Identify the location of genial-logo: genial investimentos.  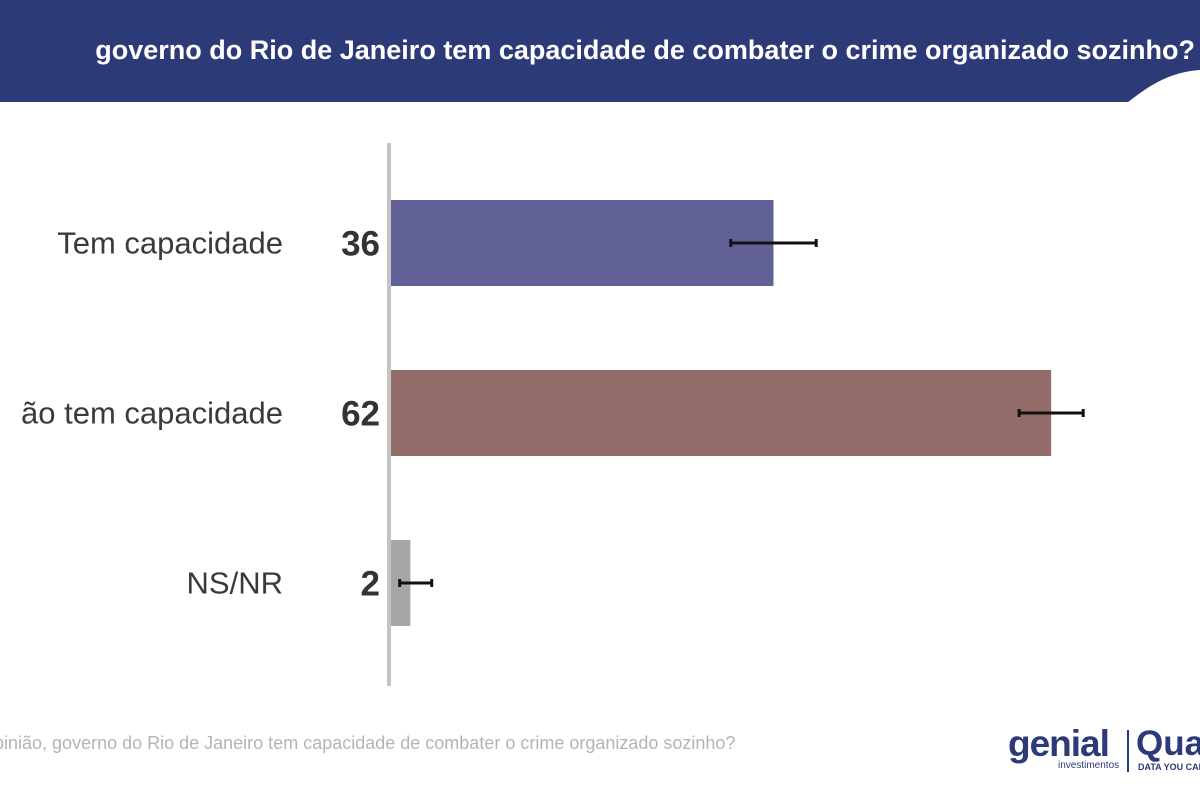
(1065, 748).